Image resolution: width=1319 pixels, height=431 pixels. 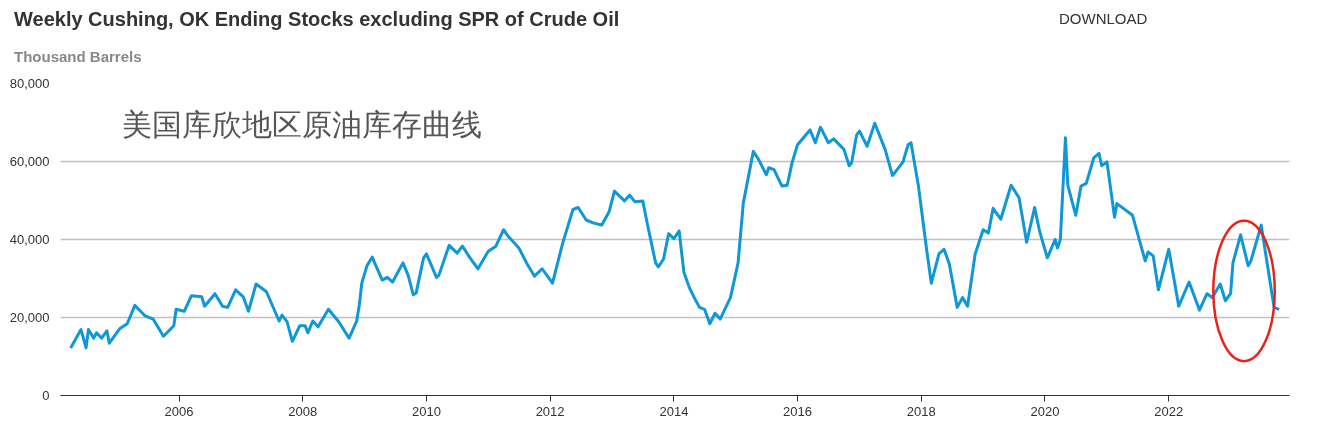 I want to click on y-tick-label: 60,000, so click(x=29, y=161).